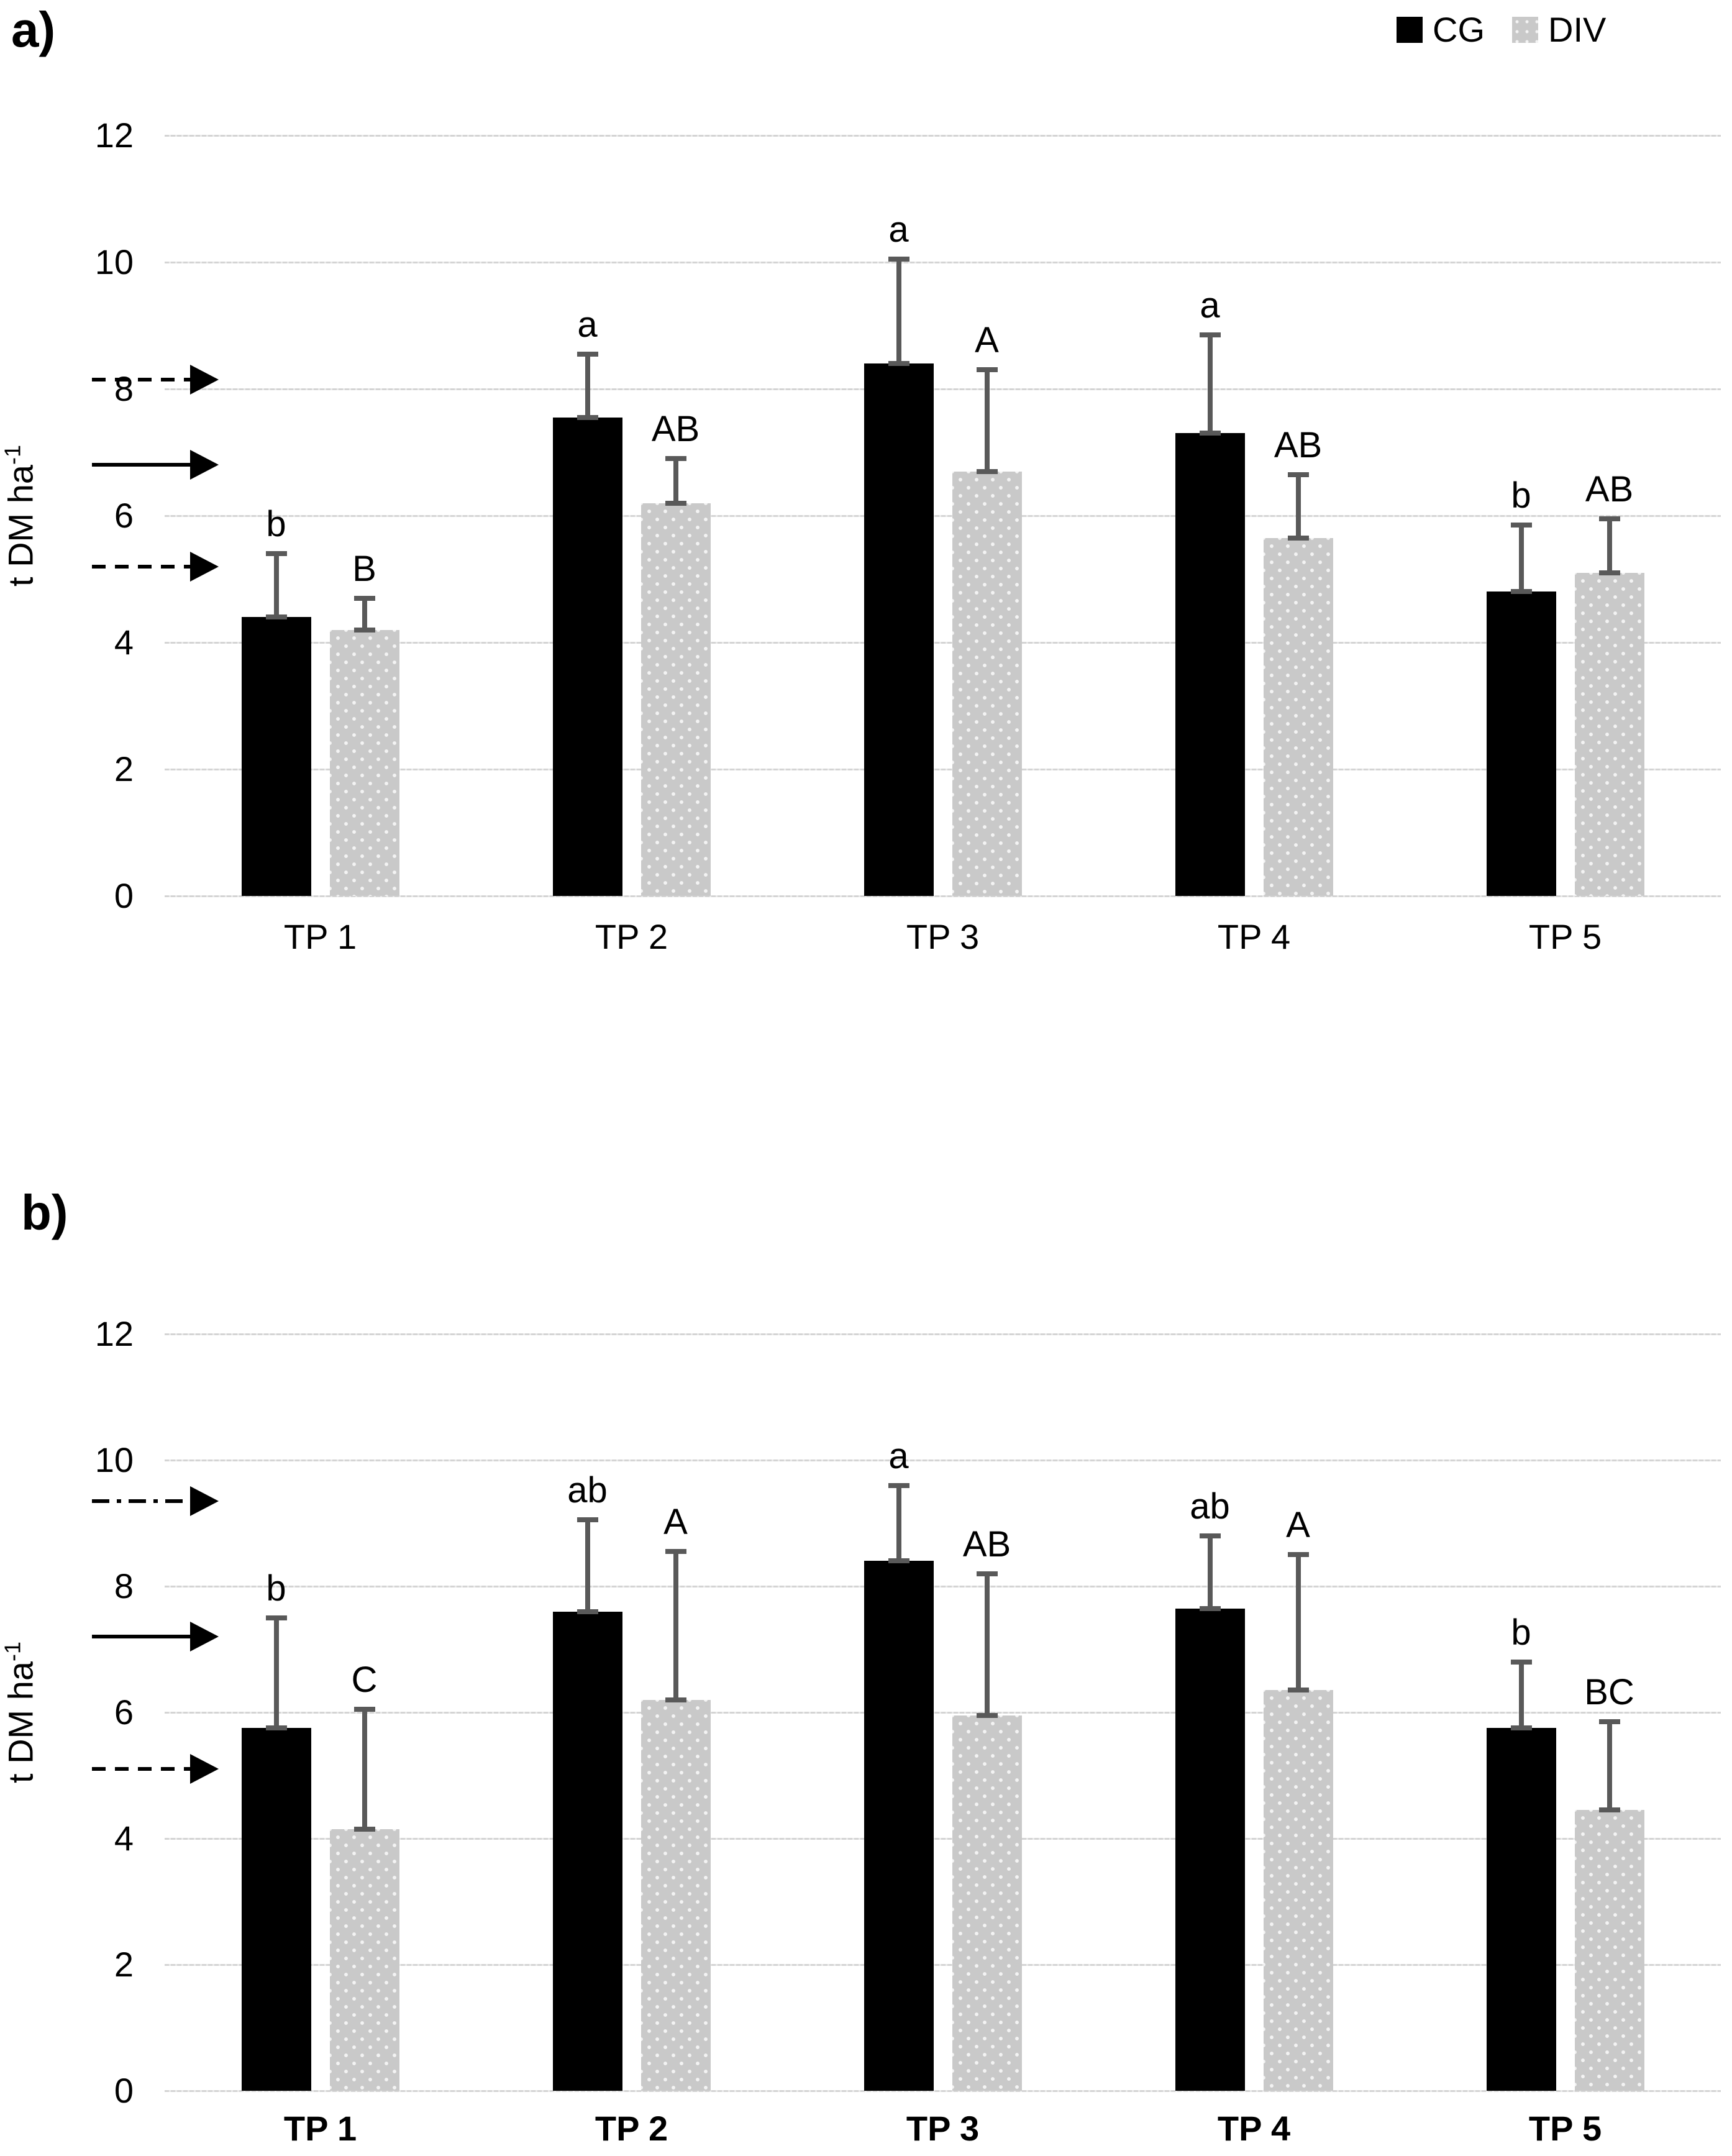 The width and height of the screenshot is (1732, 2156). What do you see at coordinates (1525, 30) in the screenshot?
I see `div-swatch-icon` at bounding box center [1525, 30].